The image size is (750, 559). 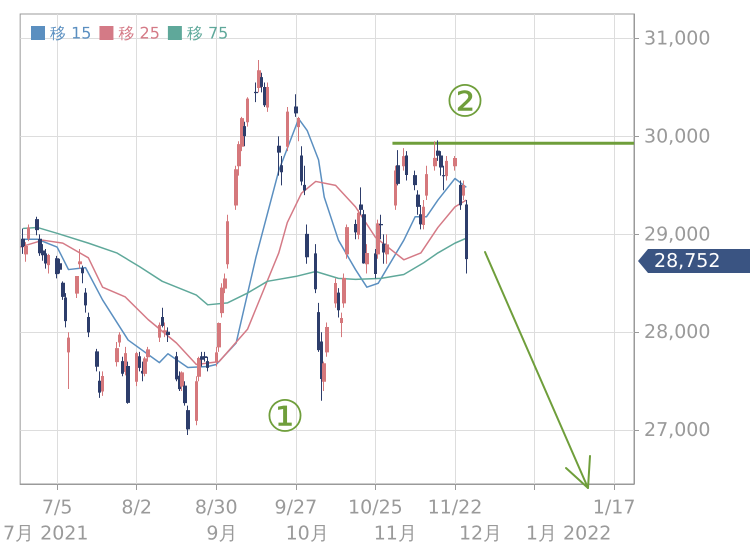 I want to click on text: 28,752, so click(x=687, y=261).